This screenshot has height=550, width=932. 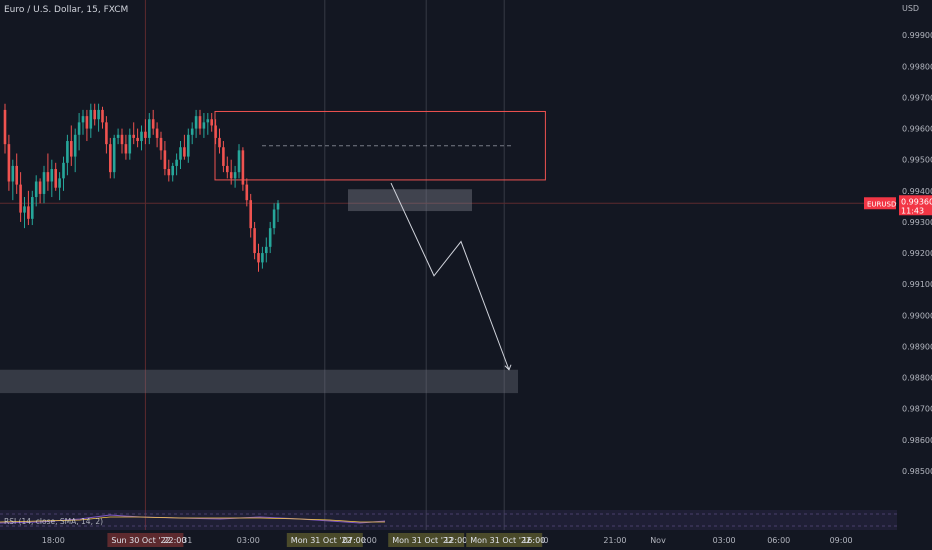 What do you see at coordinates (410, 200) in the screenshot?
I see `supply-zone` at bounding box center [410, 200].